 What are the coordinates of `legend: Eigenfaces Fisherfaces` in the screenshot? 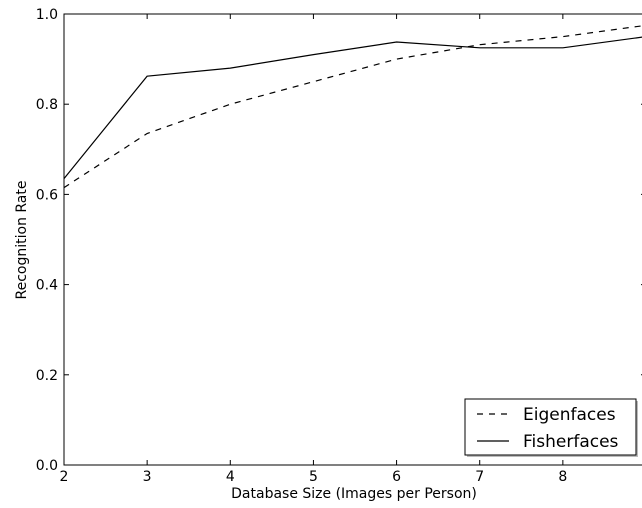 It's located at (551, 428).